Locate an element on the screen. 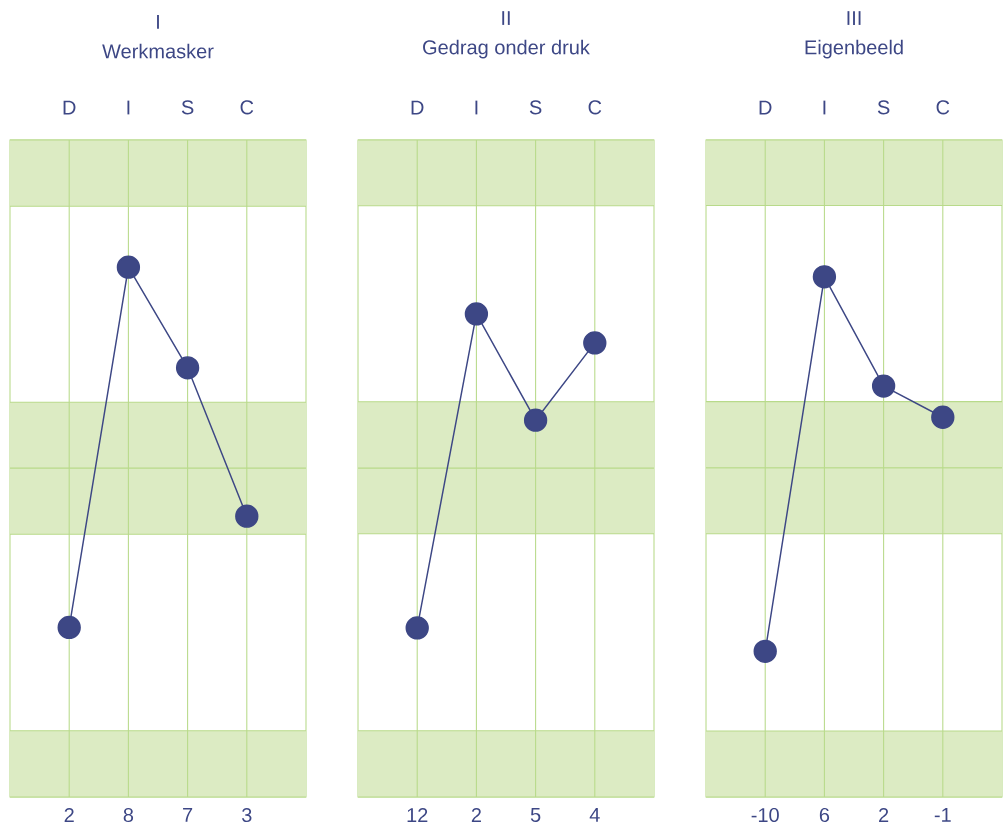  chart-subtitle: Werkmasker is located at coordinates (158, 51).